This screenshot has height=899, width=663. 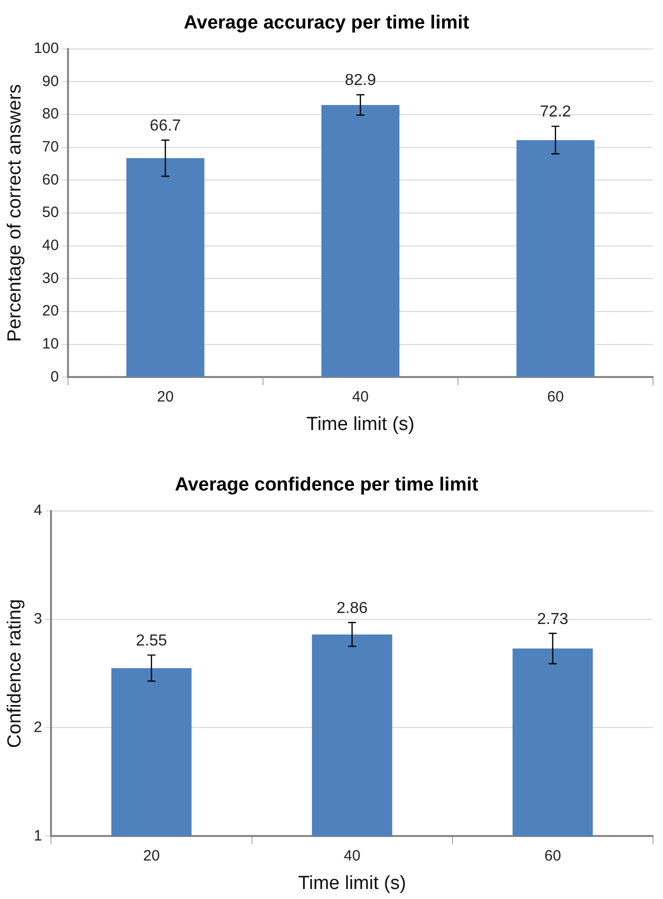 I want to click on y-axis-title: Percentage of correct answers, so click(x=15, y=213).